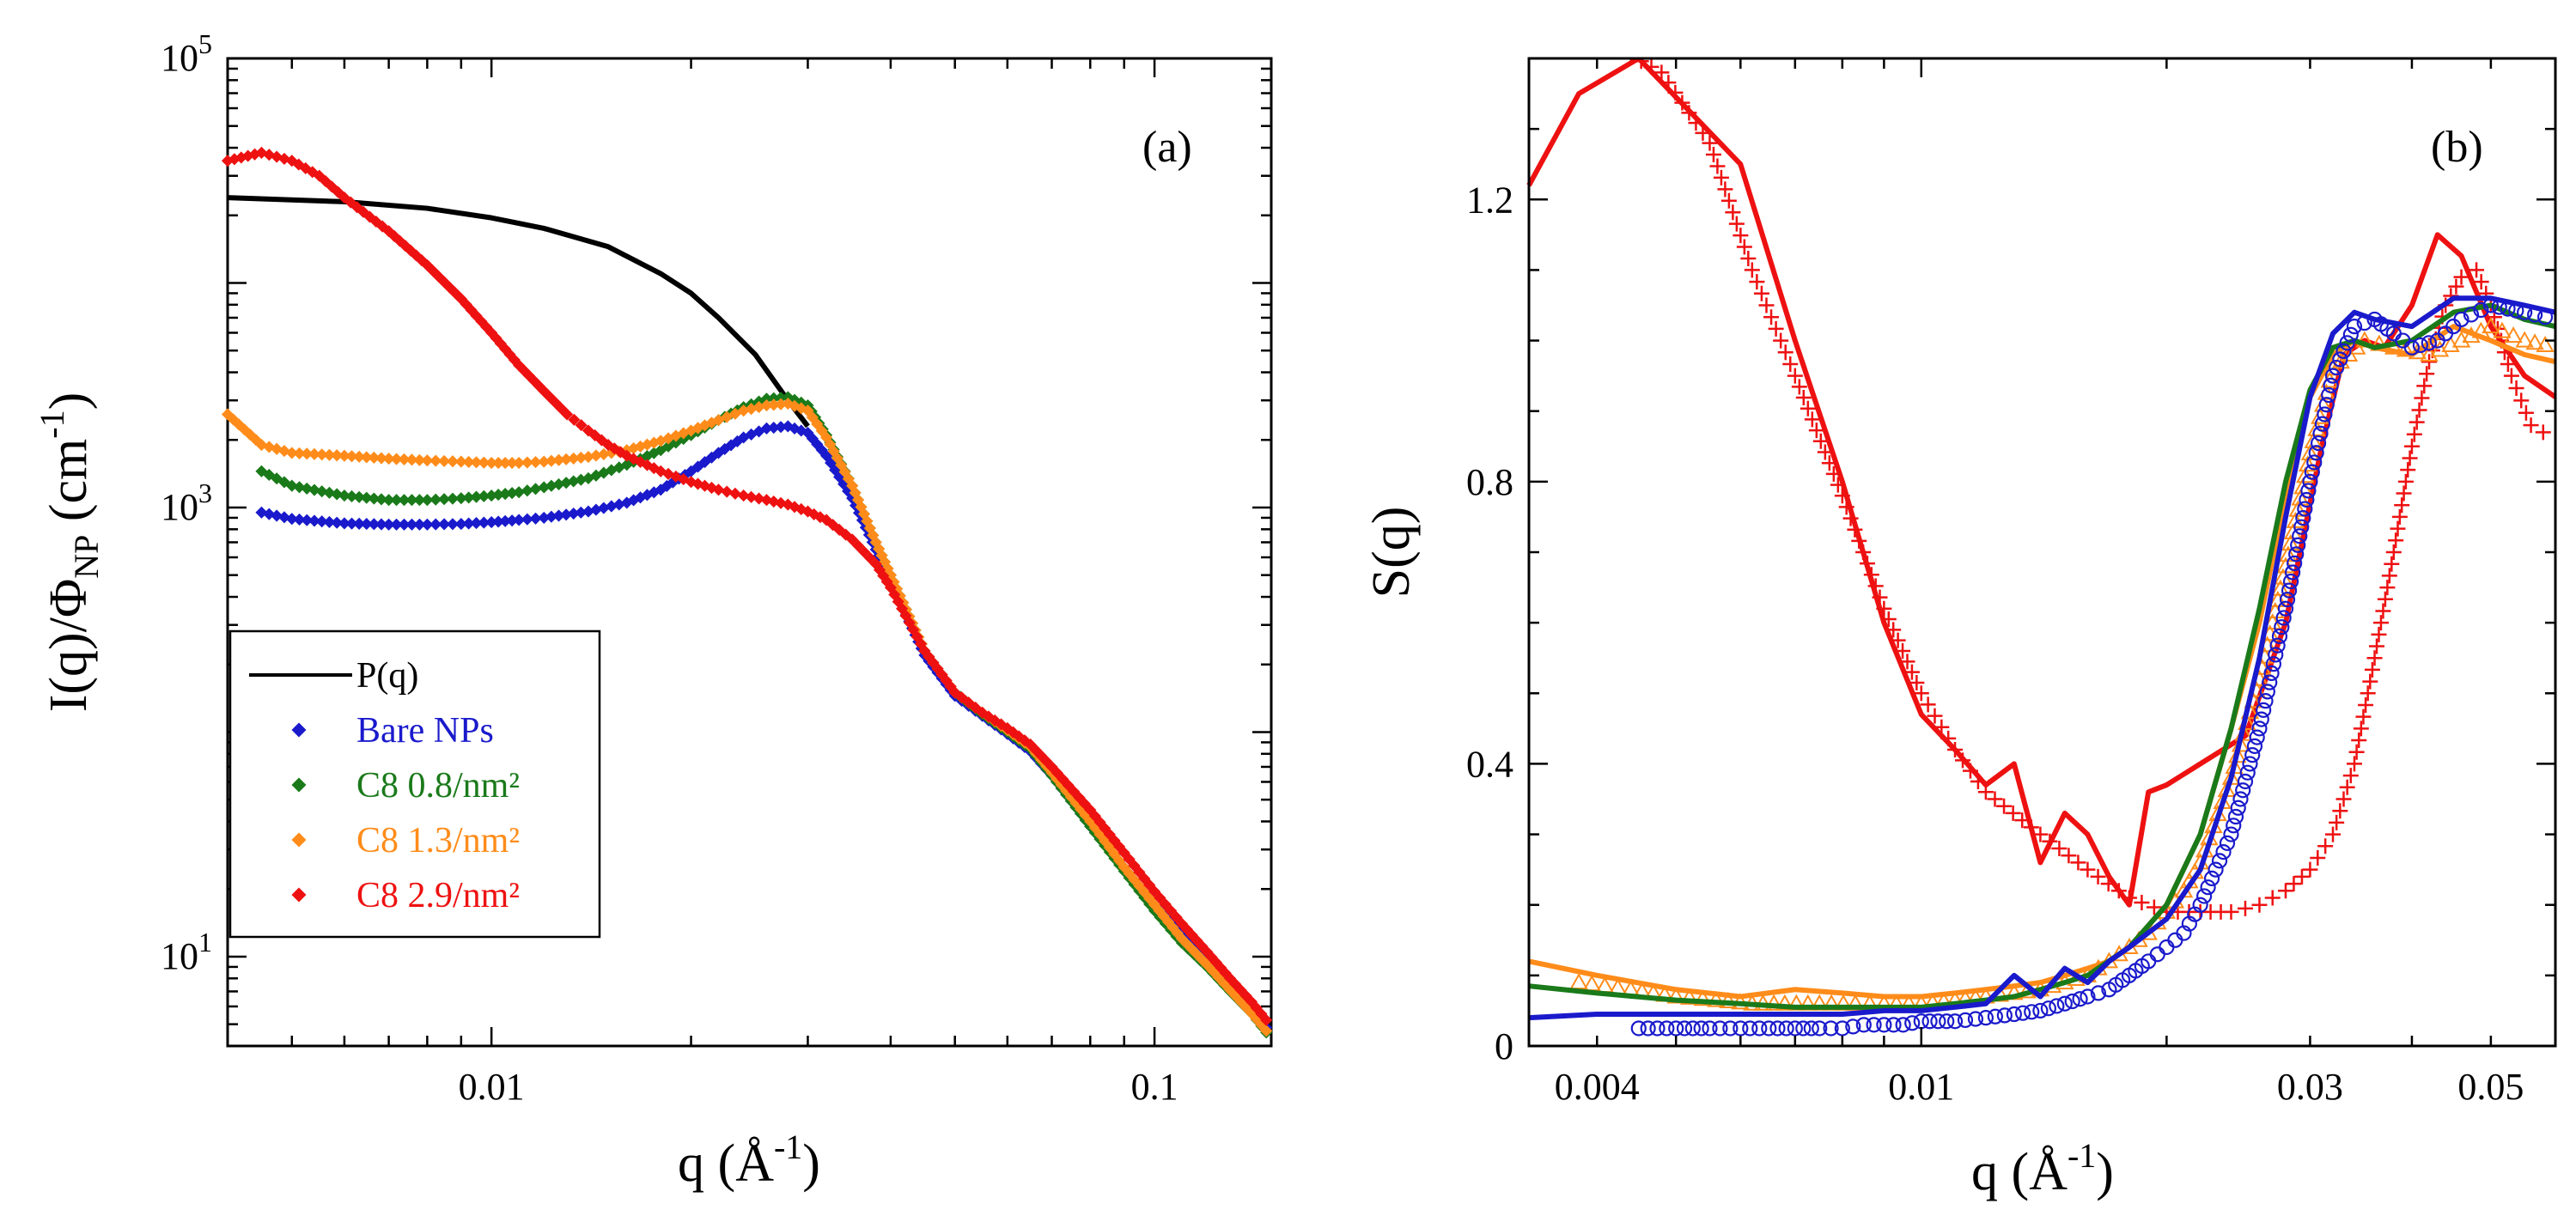  What do you see at coordinates (2490, 1087) in the screenshot?
I see `panel-b-x-tick-label: 0.05` at bounding box center [2490, 1087].